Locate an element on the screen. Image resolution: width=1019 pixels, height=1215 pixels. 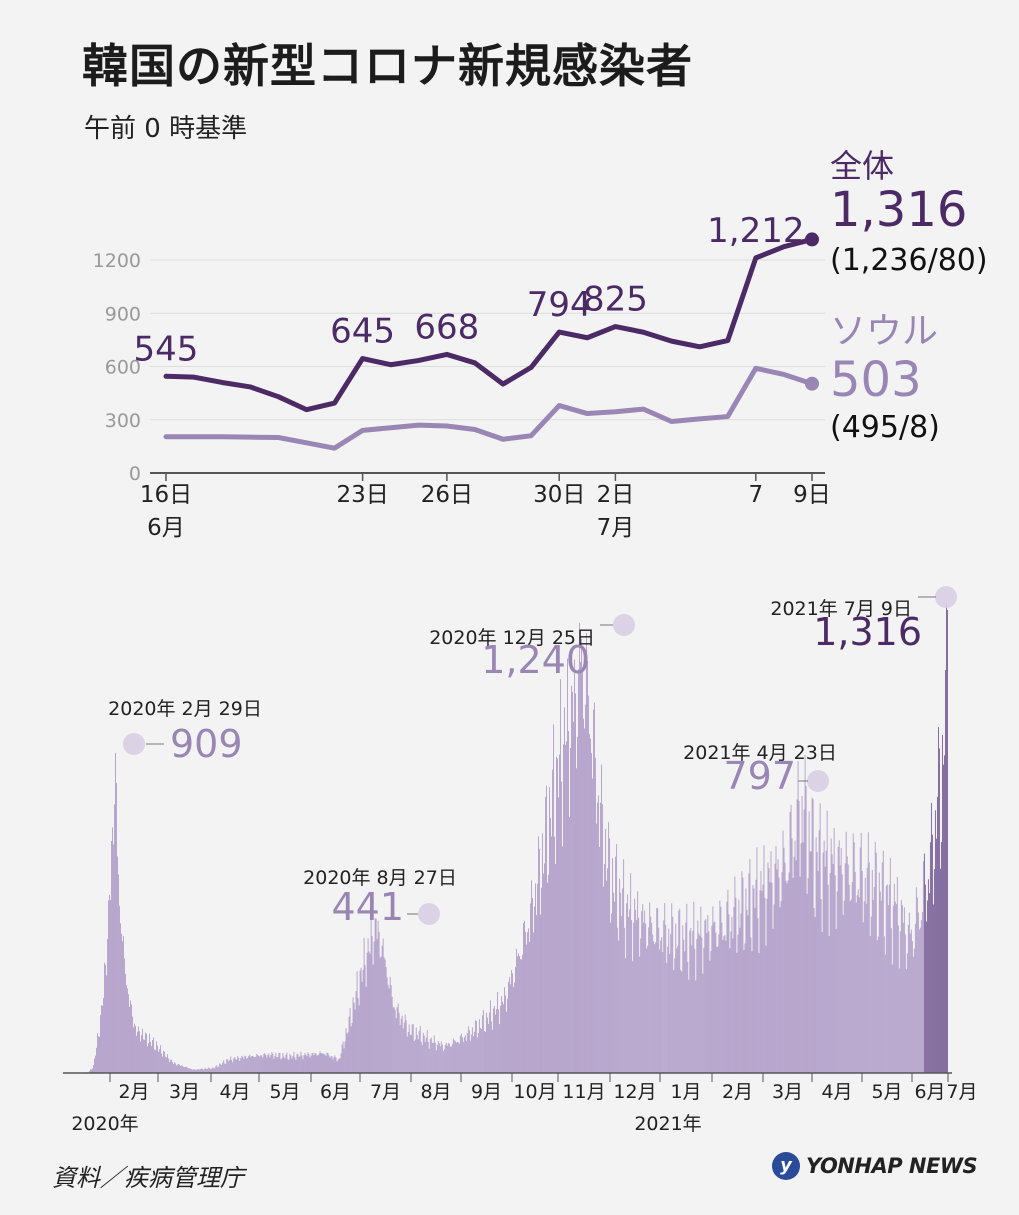
month-tick-label: 1月 is located at coordinates (685, 1092).